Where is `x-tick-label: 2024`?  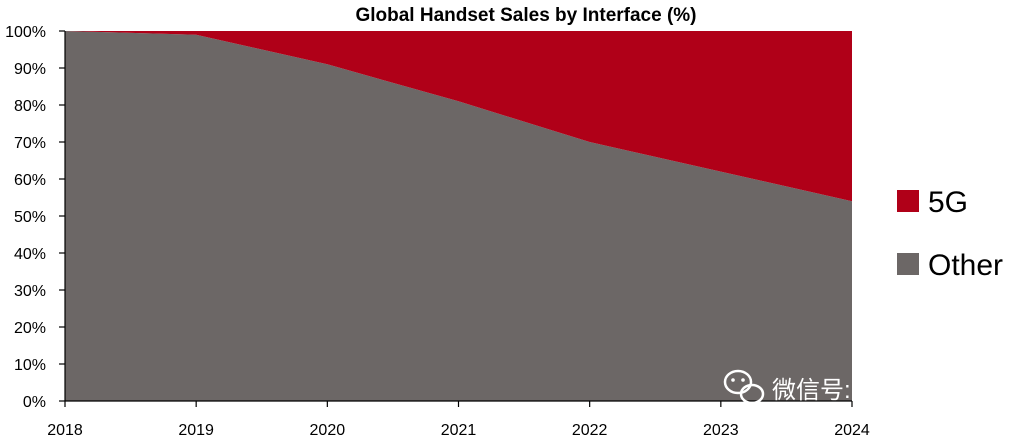 x-tick-label: 2024 is located at coordinates (852, 430).